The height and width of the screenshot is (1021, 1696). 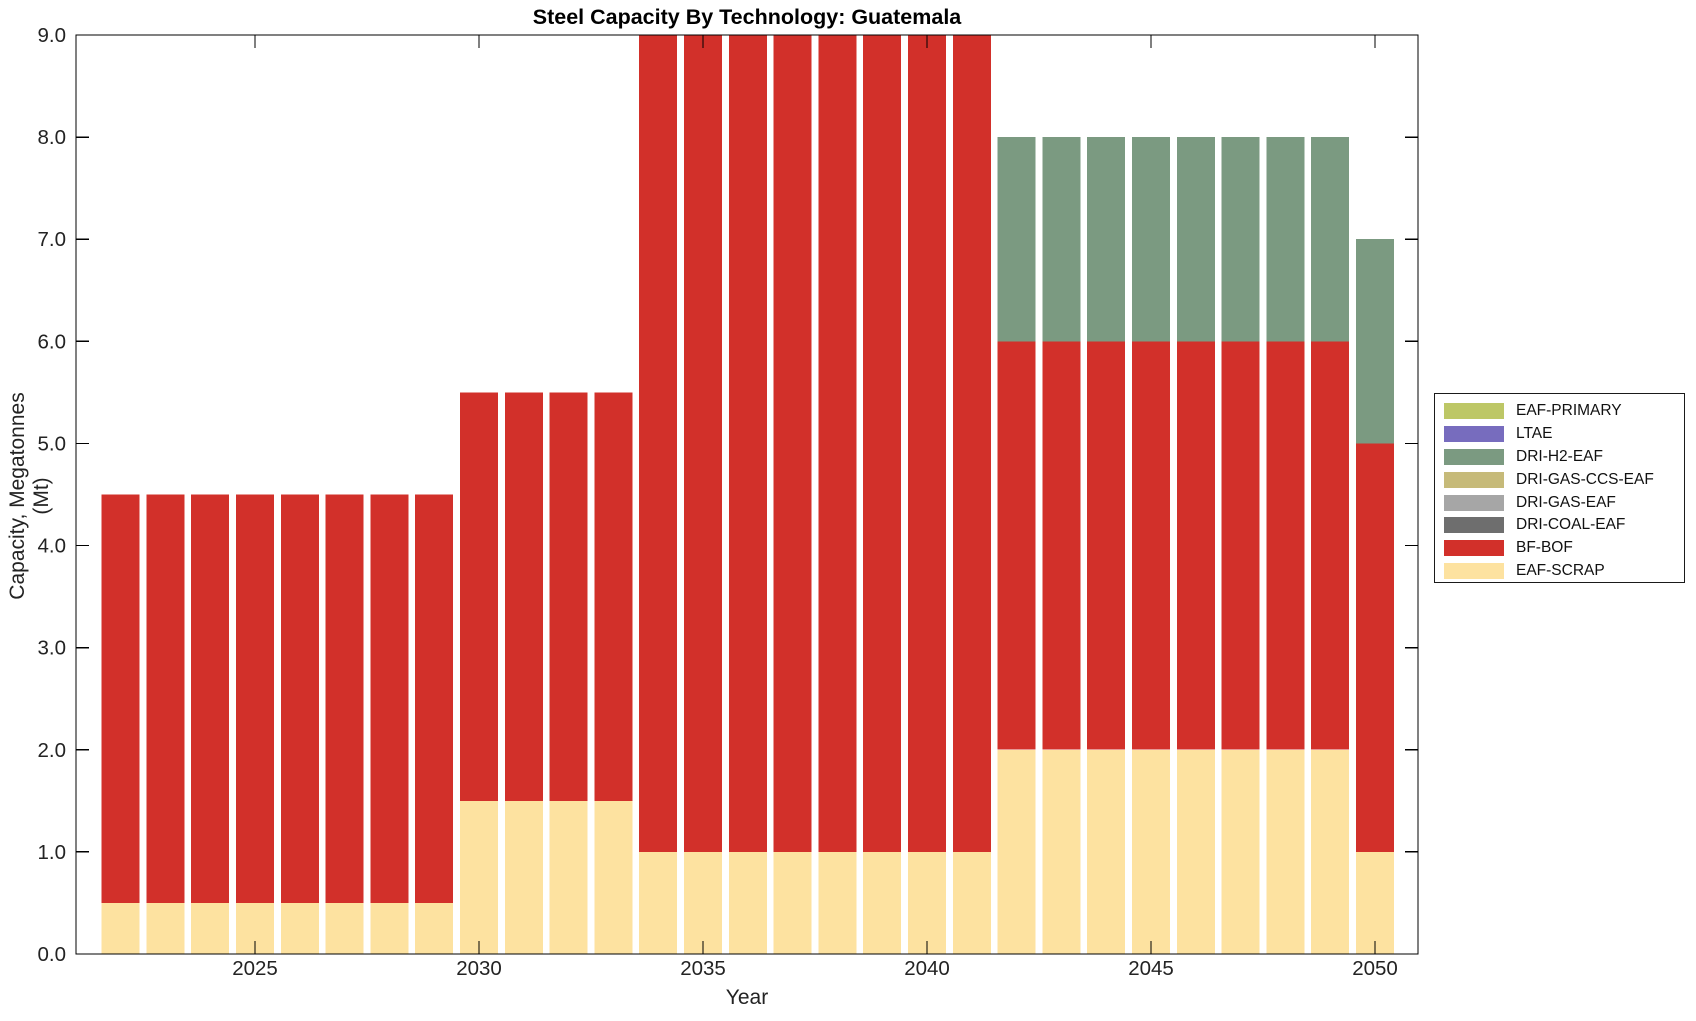 What do you see at coordinates (1240, 545) in the screenshot?
I see `bar-segment-bf-bof-2047` at bounding box center [1240, 545].